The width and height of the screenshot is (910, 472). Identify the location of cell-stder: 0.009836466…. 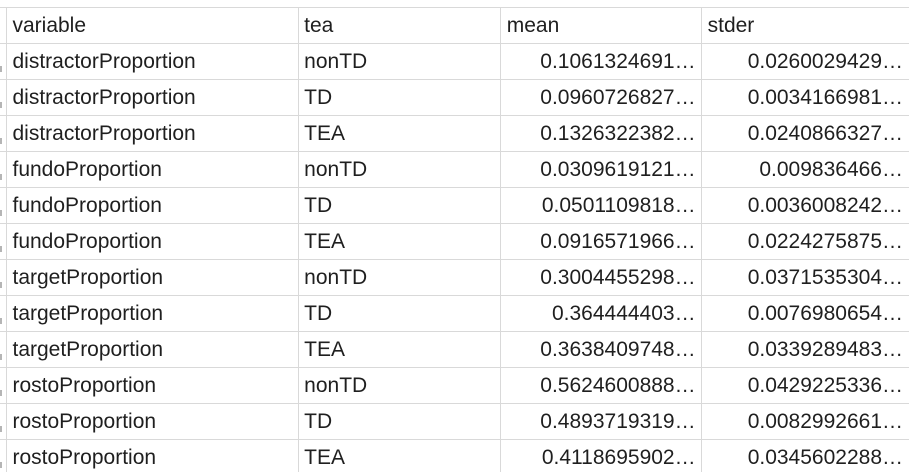
(804, 169).